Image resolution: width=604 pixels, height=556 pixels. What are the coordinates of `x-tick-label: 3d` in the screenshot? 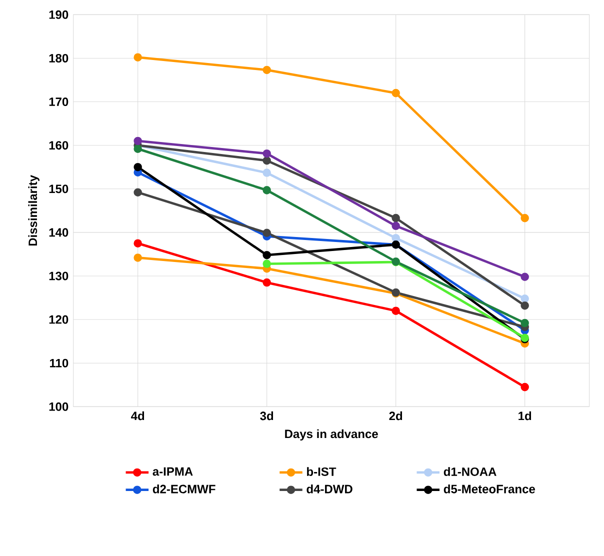 It's located at (267, 415).